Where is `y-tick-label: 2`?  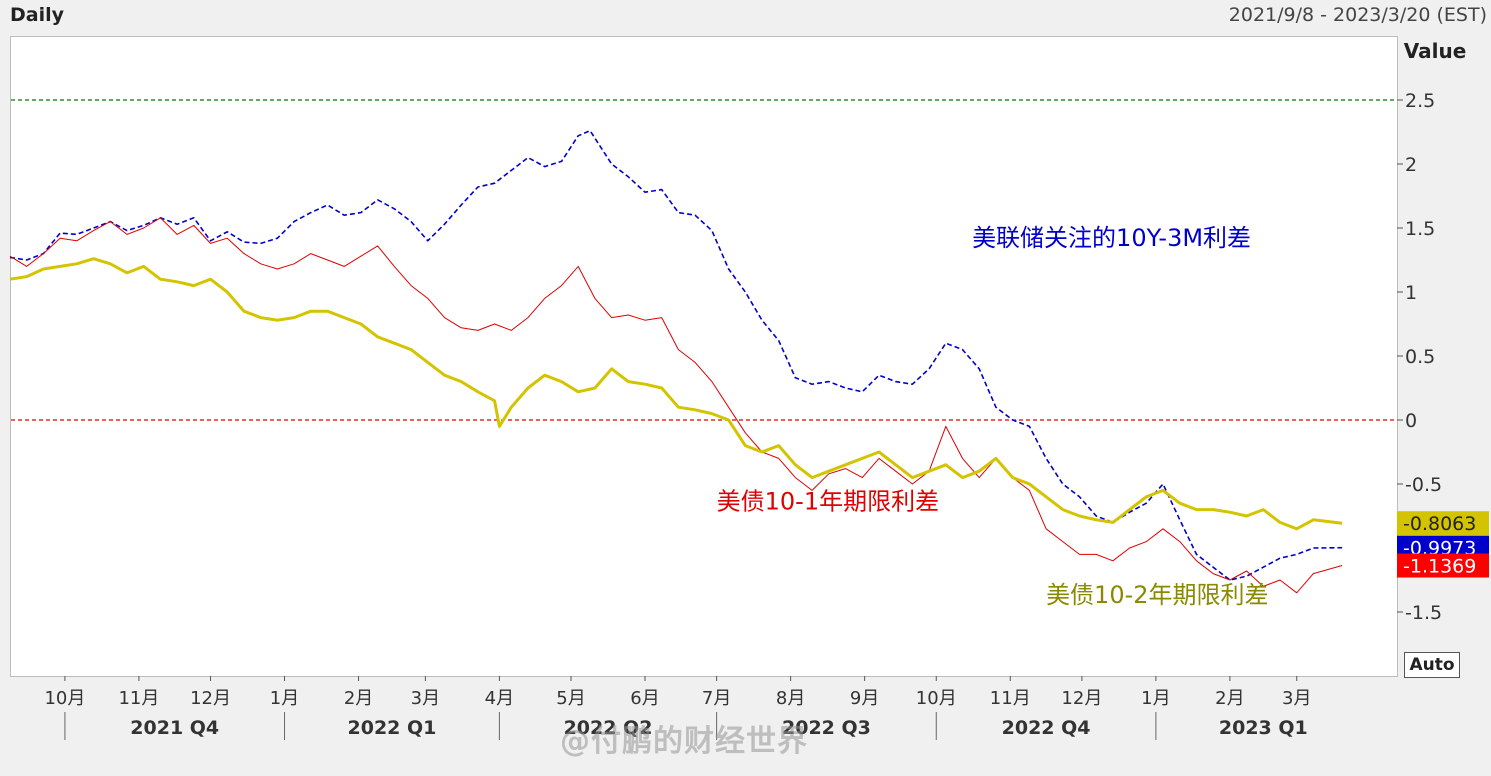 y-tick-label: 2 is located at coordinates (1411, 165).